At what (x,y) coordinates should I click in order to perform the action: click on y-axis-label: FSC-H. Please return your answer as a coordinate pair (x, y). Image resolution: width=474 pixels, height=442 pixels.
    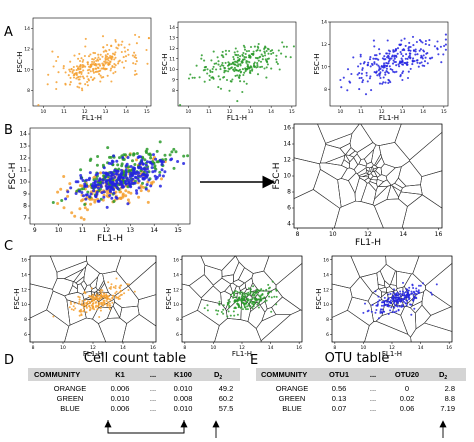
    Looking at the image, I should click on (277, 175).